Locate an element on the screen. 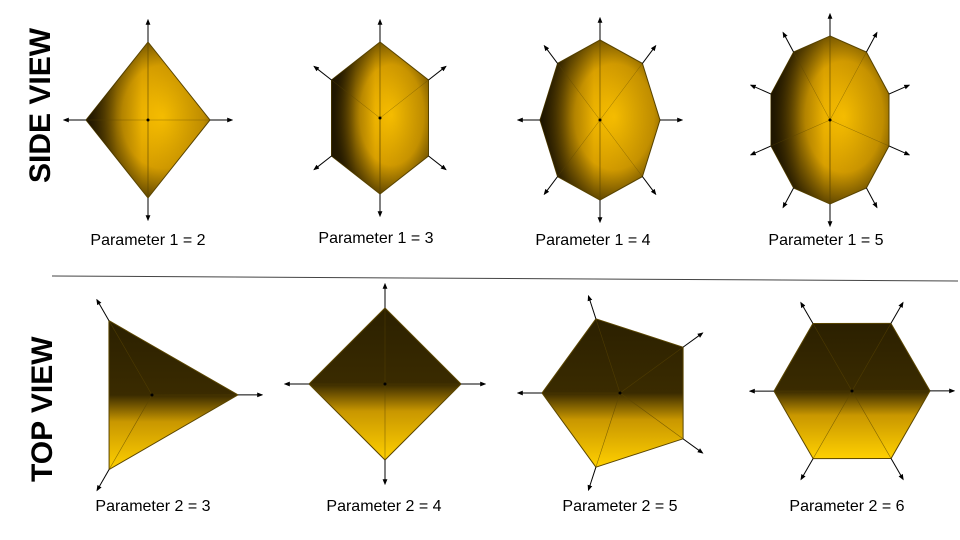 This screenshot has height=540, width=960. top-caption-3: Parameter 2 = 5 is located at coordinates (620, 506).